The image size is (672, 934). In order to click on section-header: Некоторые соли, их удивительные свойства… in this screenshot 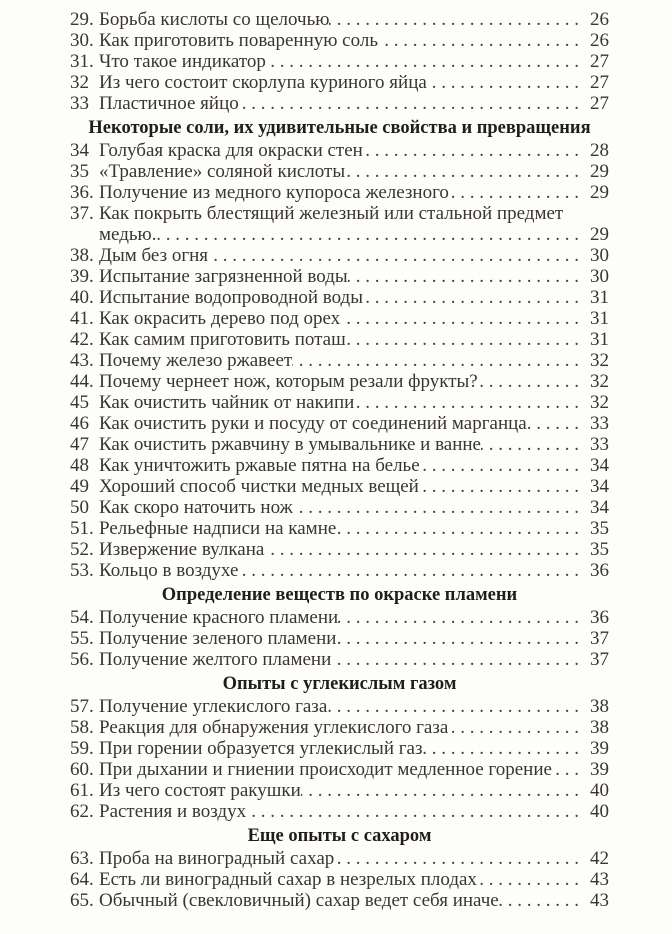, I will do `click(339, 128)`.